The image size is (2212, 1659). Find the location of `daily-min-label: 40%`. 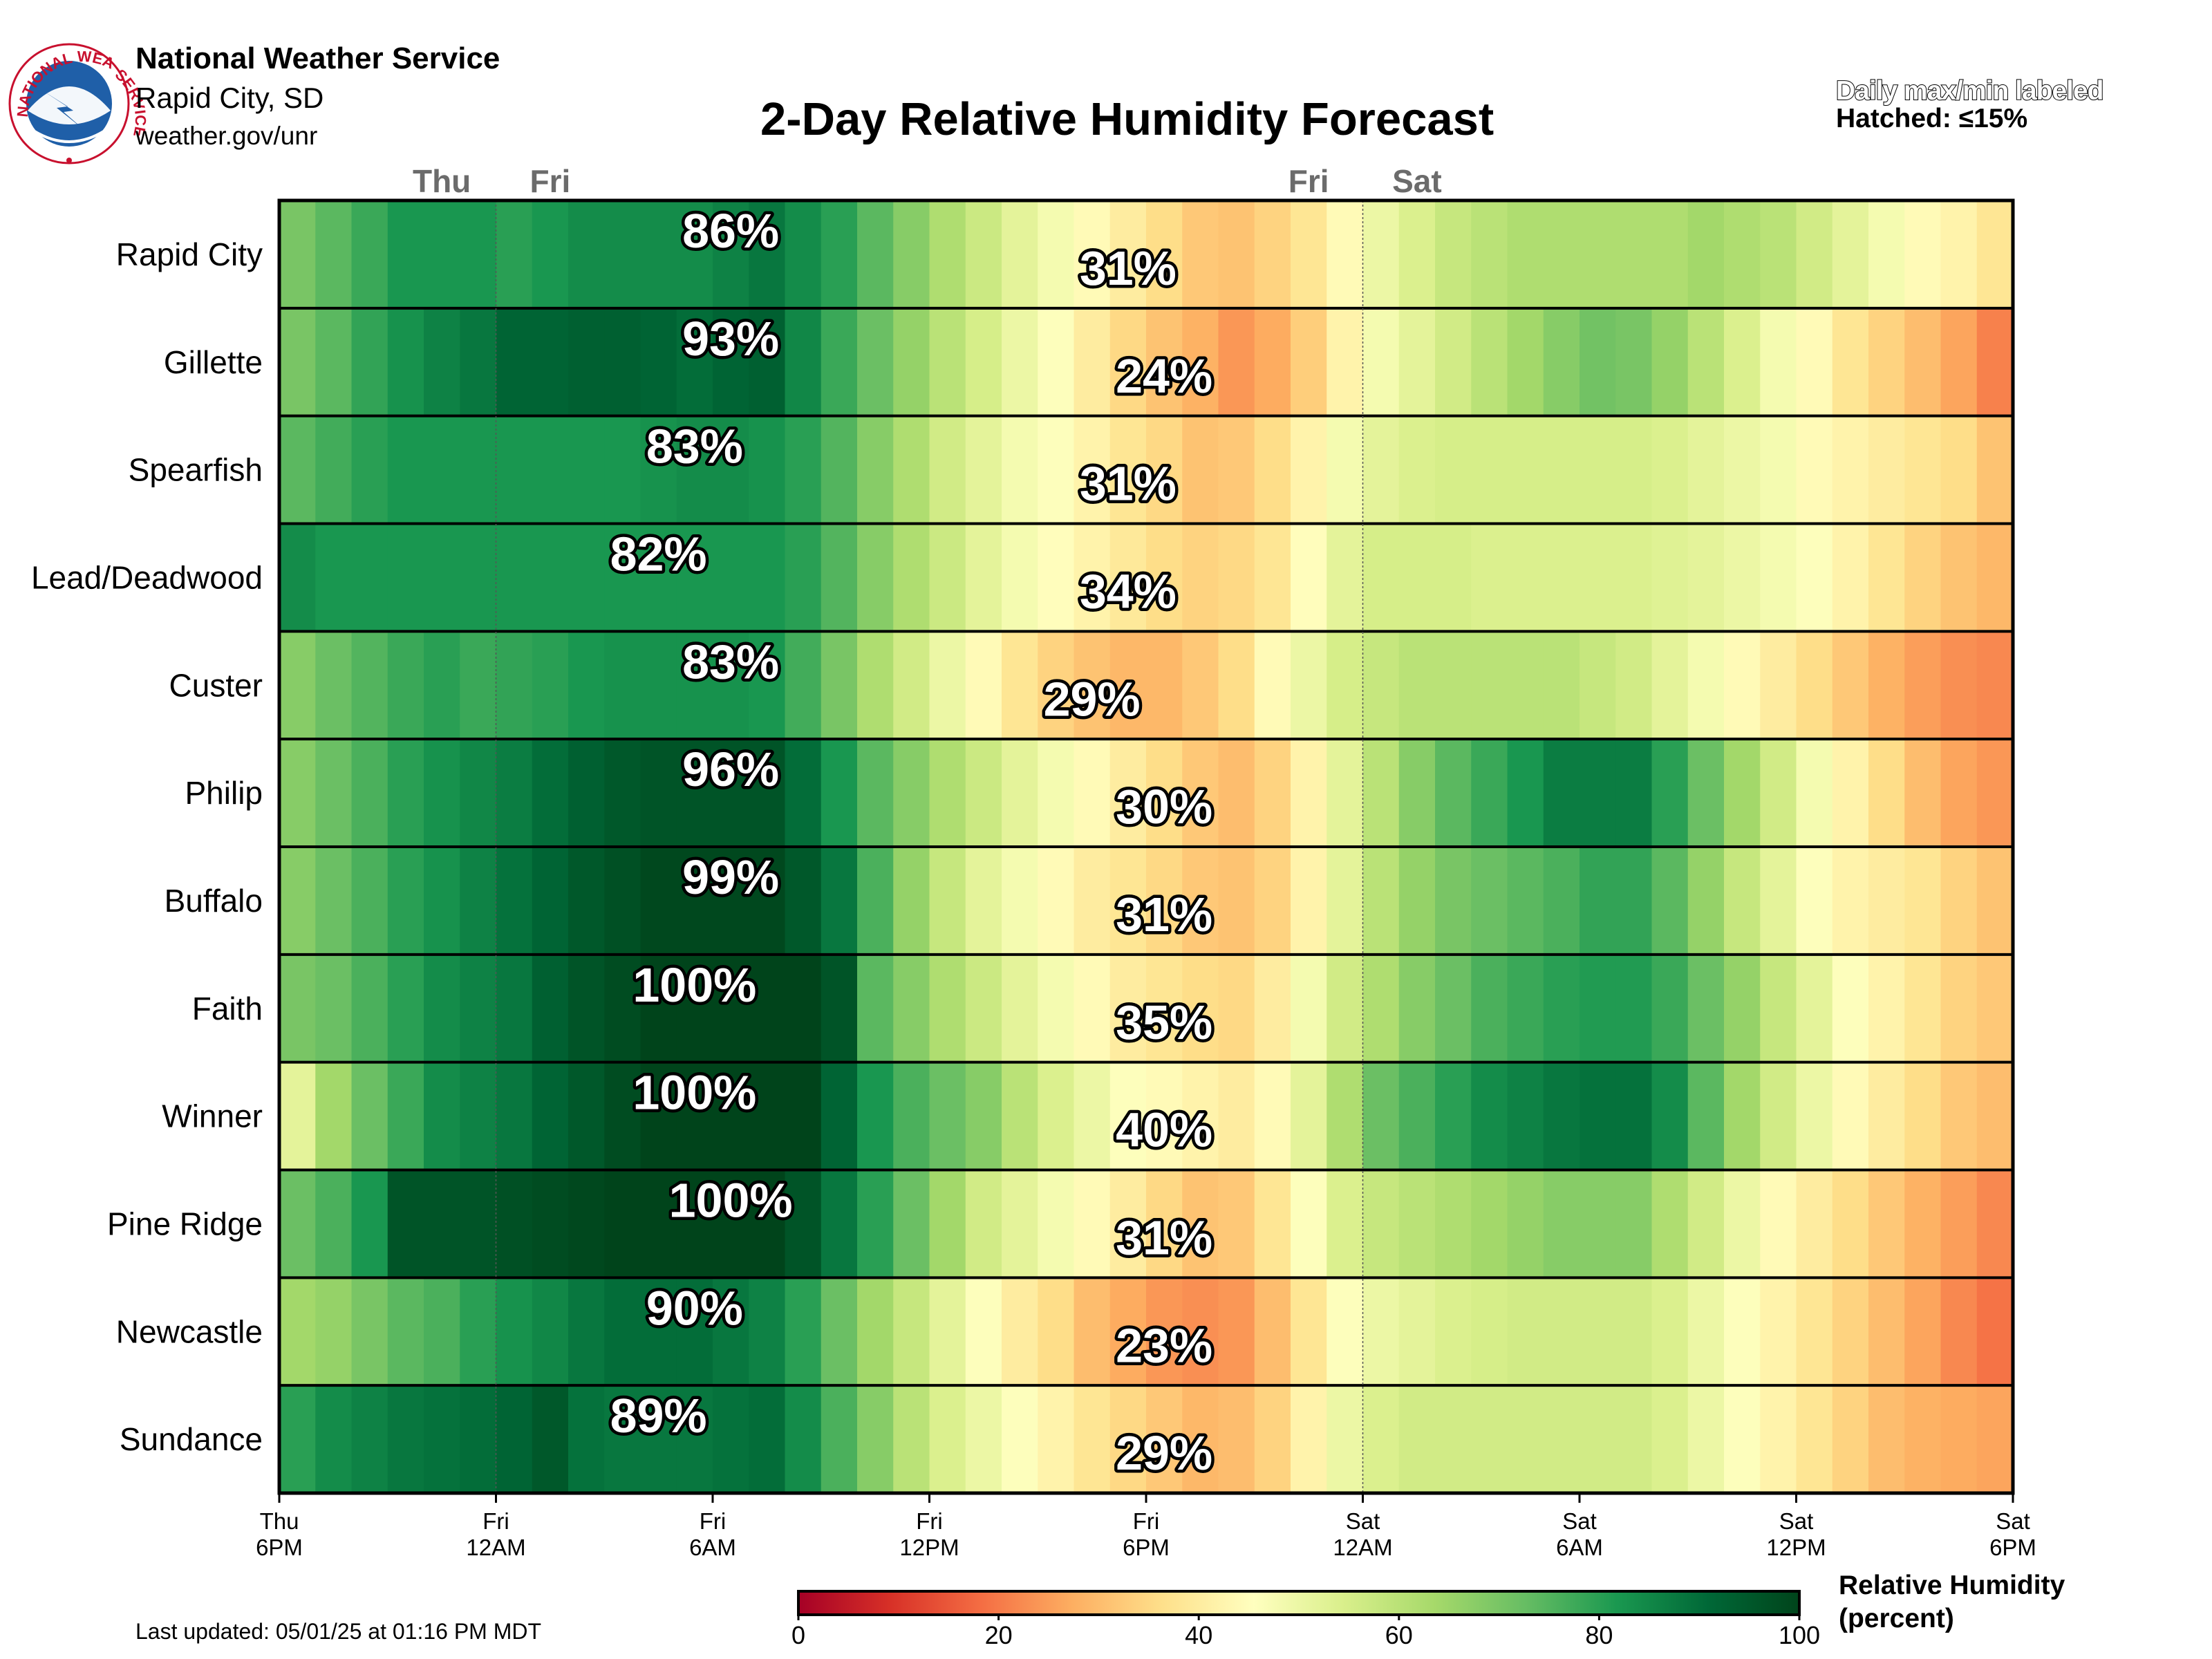

daily-min-label: 40% is located at coordinates (1164, 1130).